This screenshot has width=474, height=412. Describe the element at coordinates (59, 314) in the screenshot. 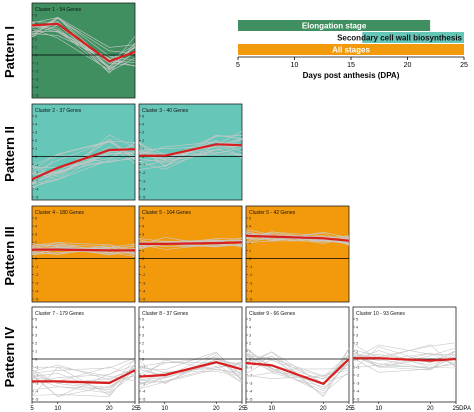

I see `cluster-title: Cluster 7 - 179 Genes` at that location.